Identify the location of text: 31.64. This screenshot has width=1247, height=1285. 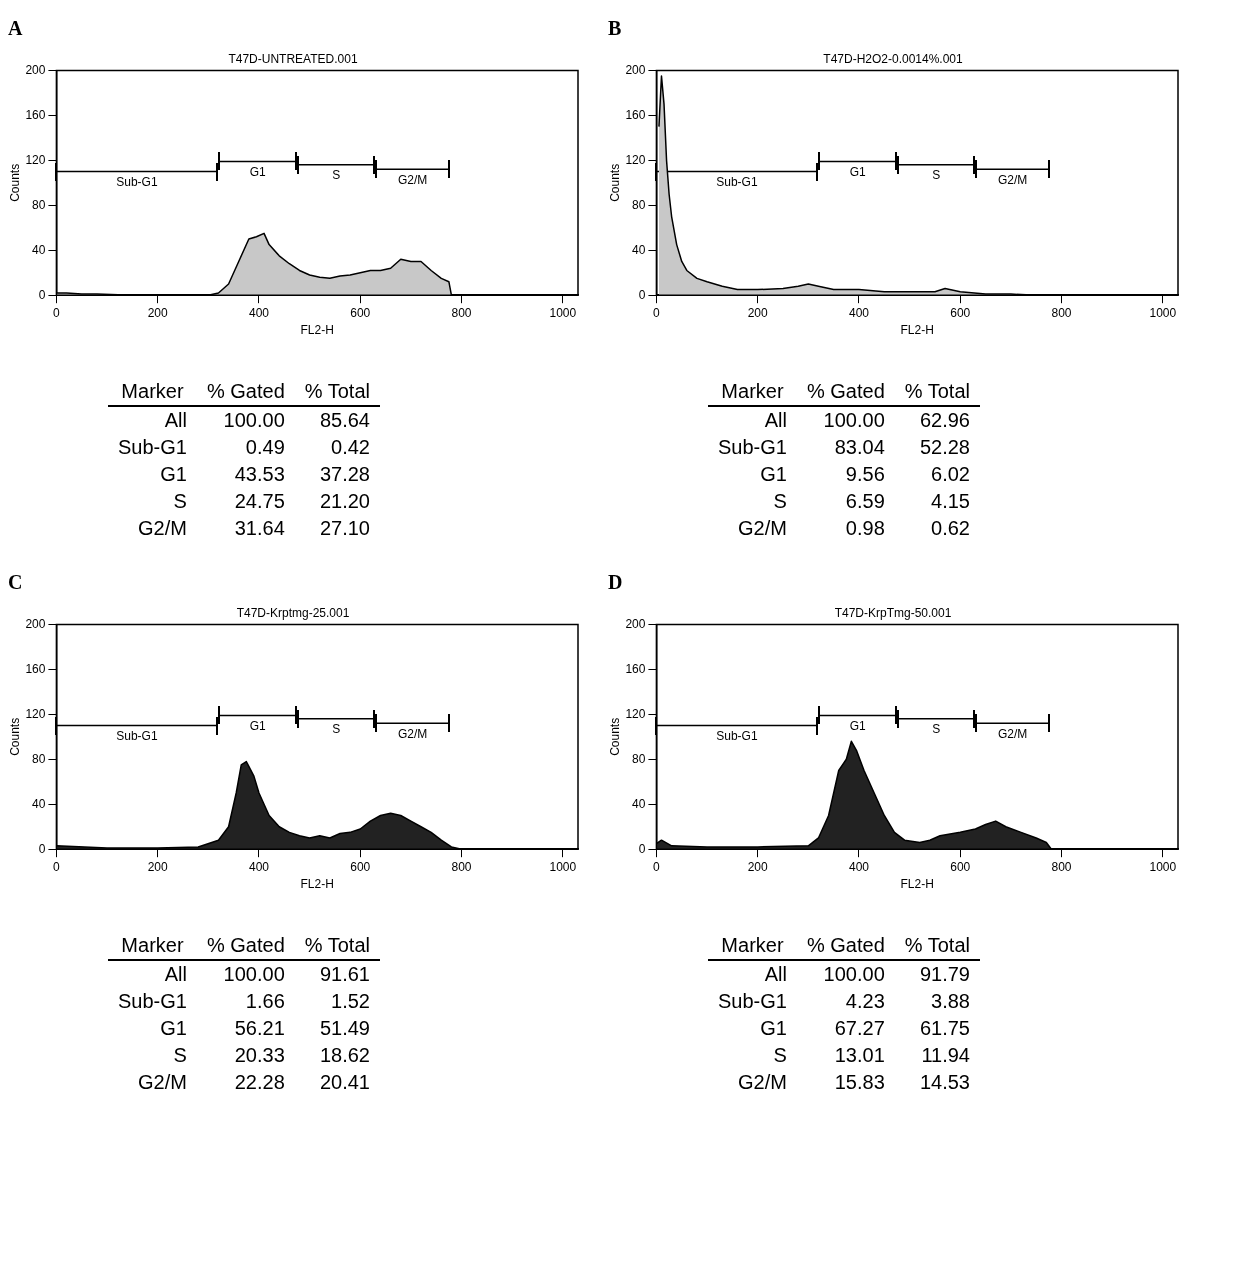
(259, 528).